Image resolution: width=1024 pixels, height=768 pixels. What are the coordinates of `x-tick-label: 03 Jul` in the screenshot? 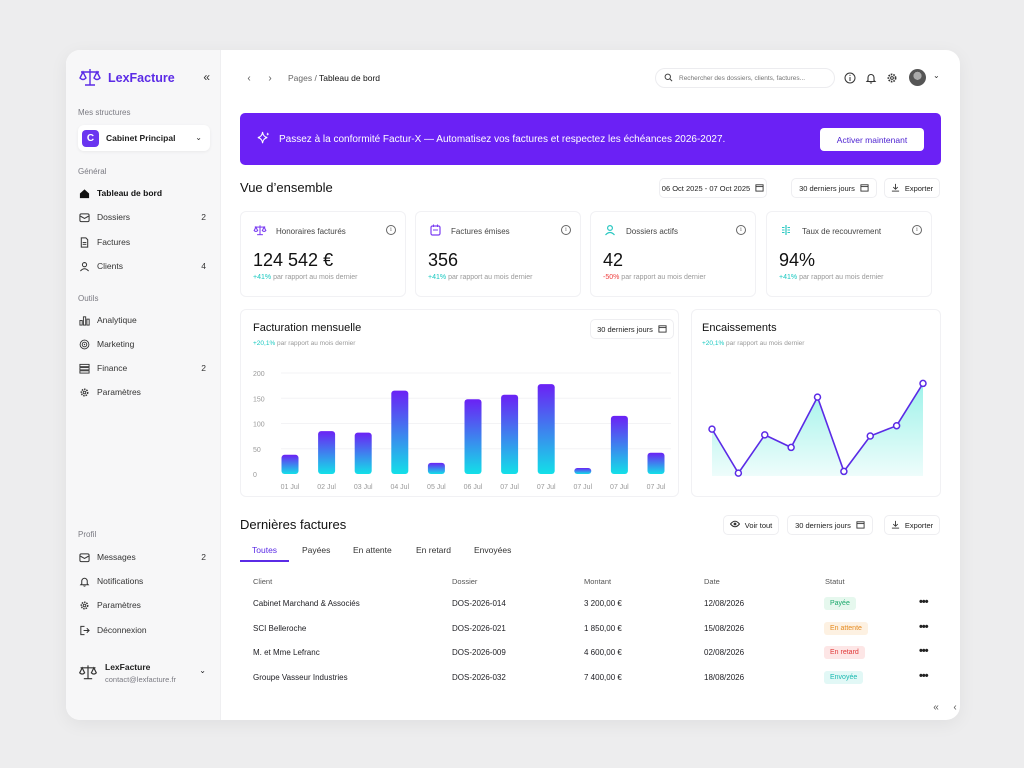 It's located at (363, 487).